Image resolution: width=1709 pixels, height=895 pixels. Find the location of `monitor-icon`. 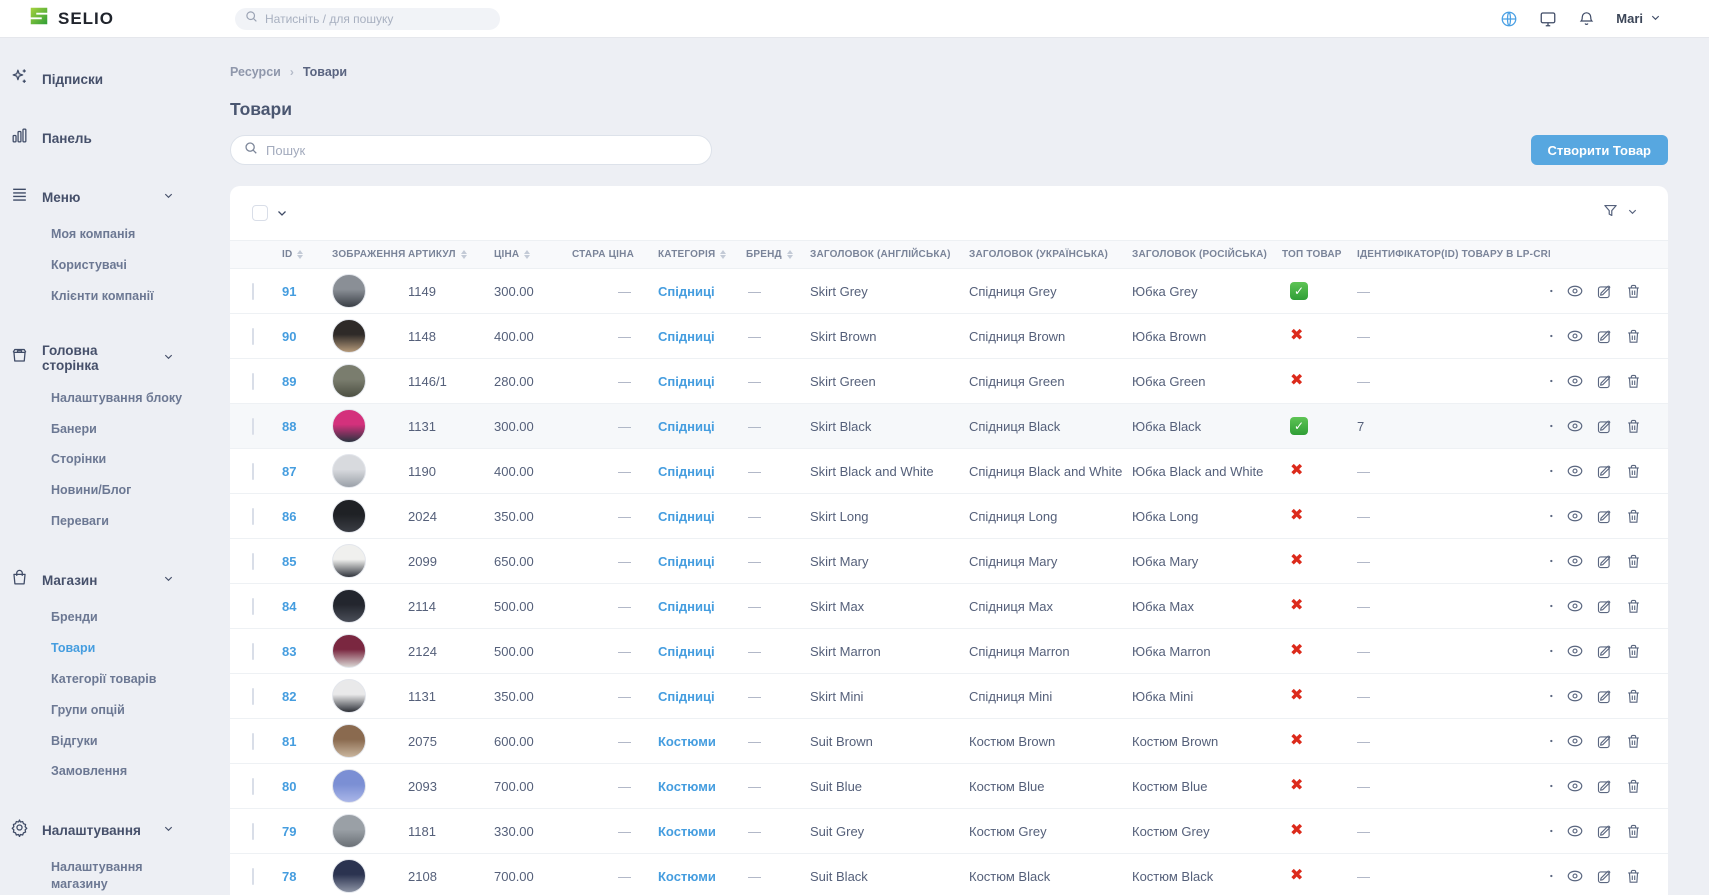

monitor-icon is located at coordinates (1548, 19).